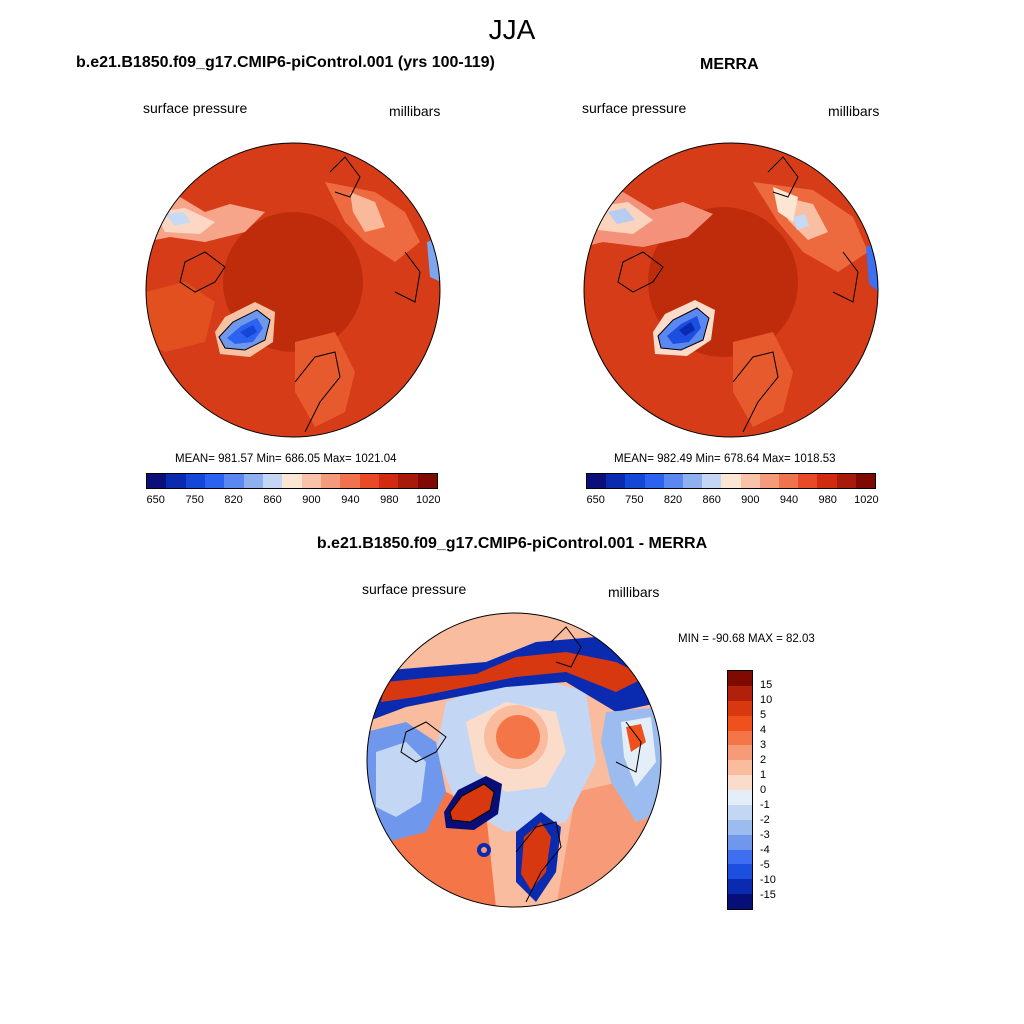 This screenshot has width=1024, height=1024. I want to click on diff-colorbar-labels: 15 10 5 4 3 2 1 0 -1 -2 -3 -4 -5 -10 -15, so click(780, 790).